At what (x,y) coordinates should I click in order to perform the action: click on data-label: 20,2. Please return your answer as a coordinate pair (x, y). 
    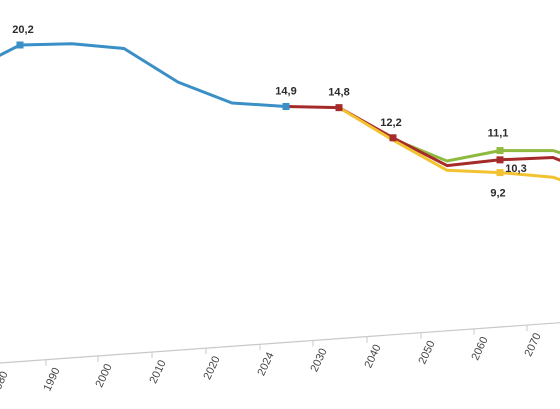
    Looking at the image, I should click on (22, 30).